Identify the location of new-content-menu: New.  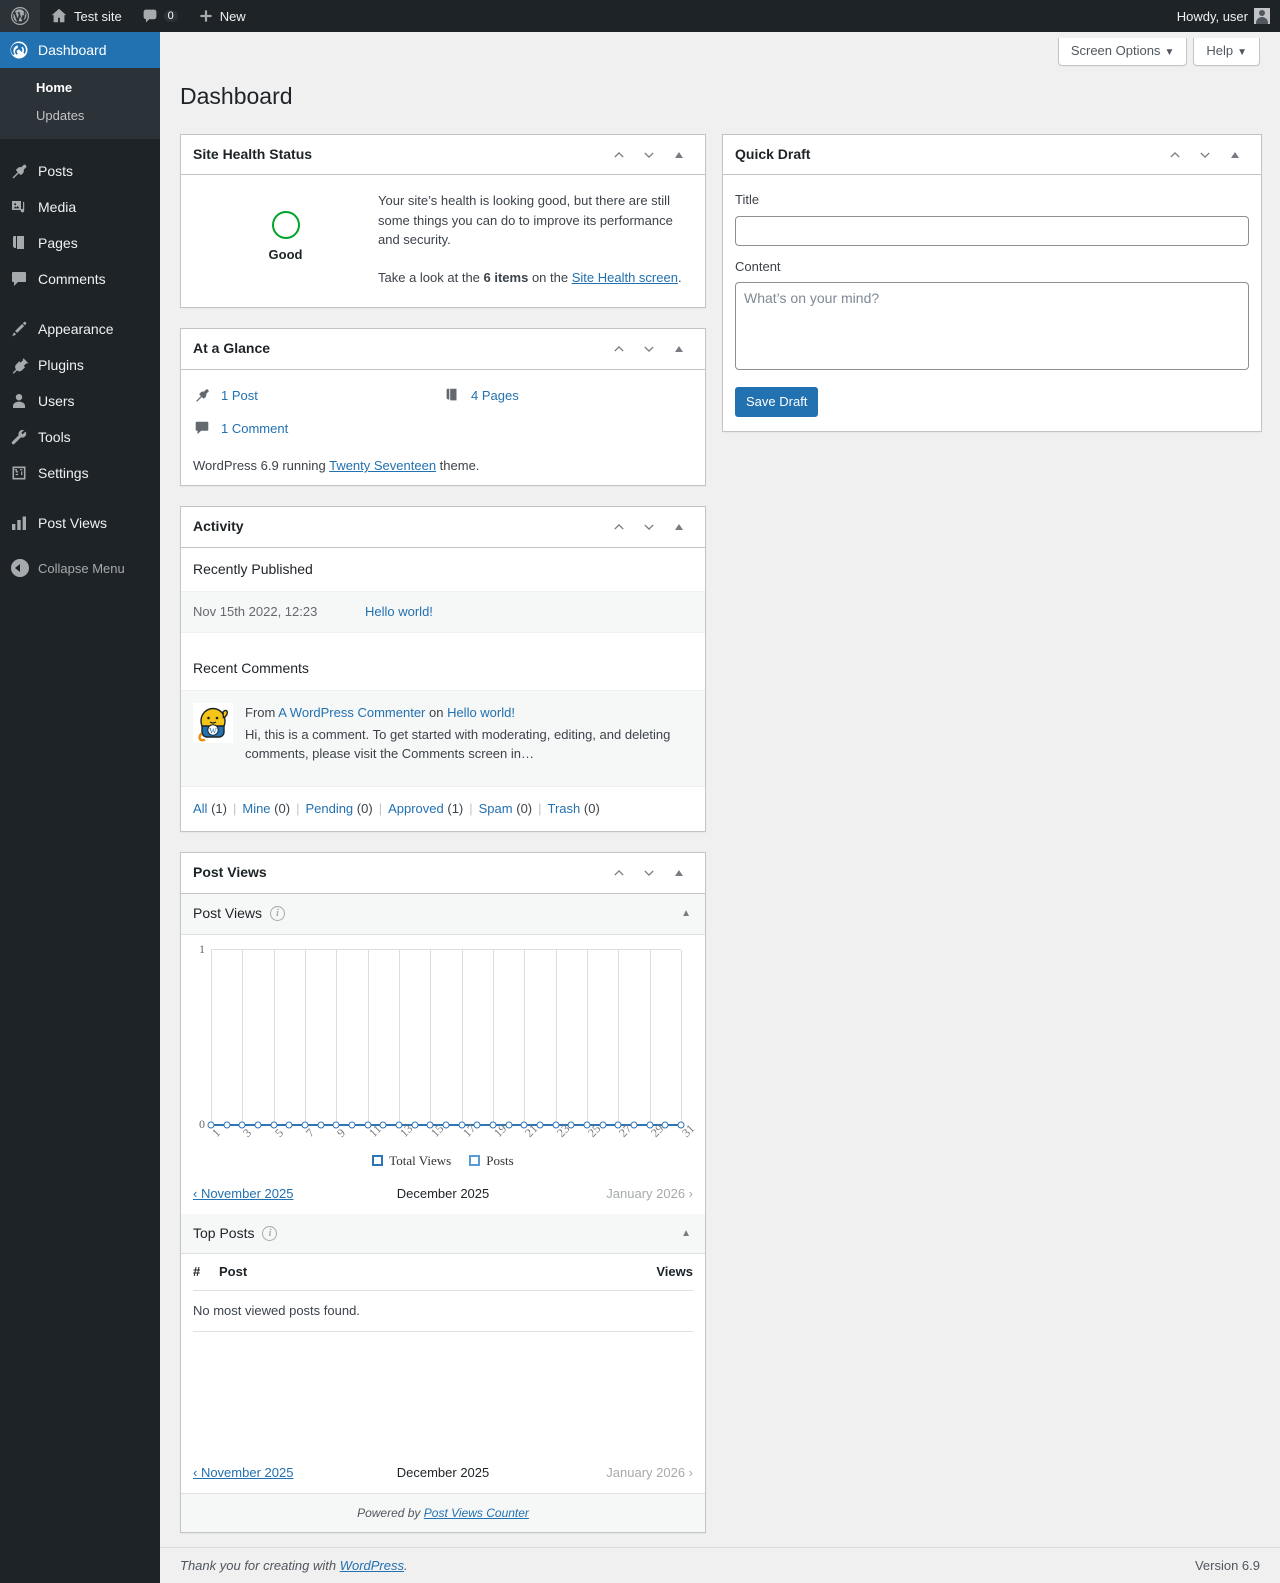
(222, 16).